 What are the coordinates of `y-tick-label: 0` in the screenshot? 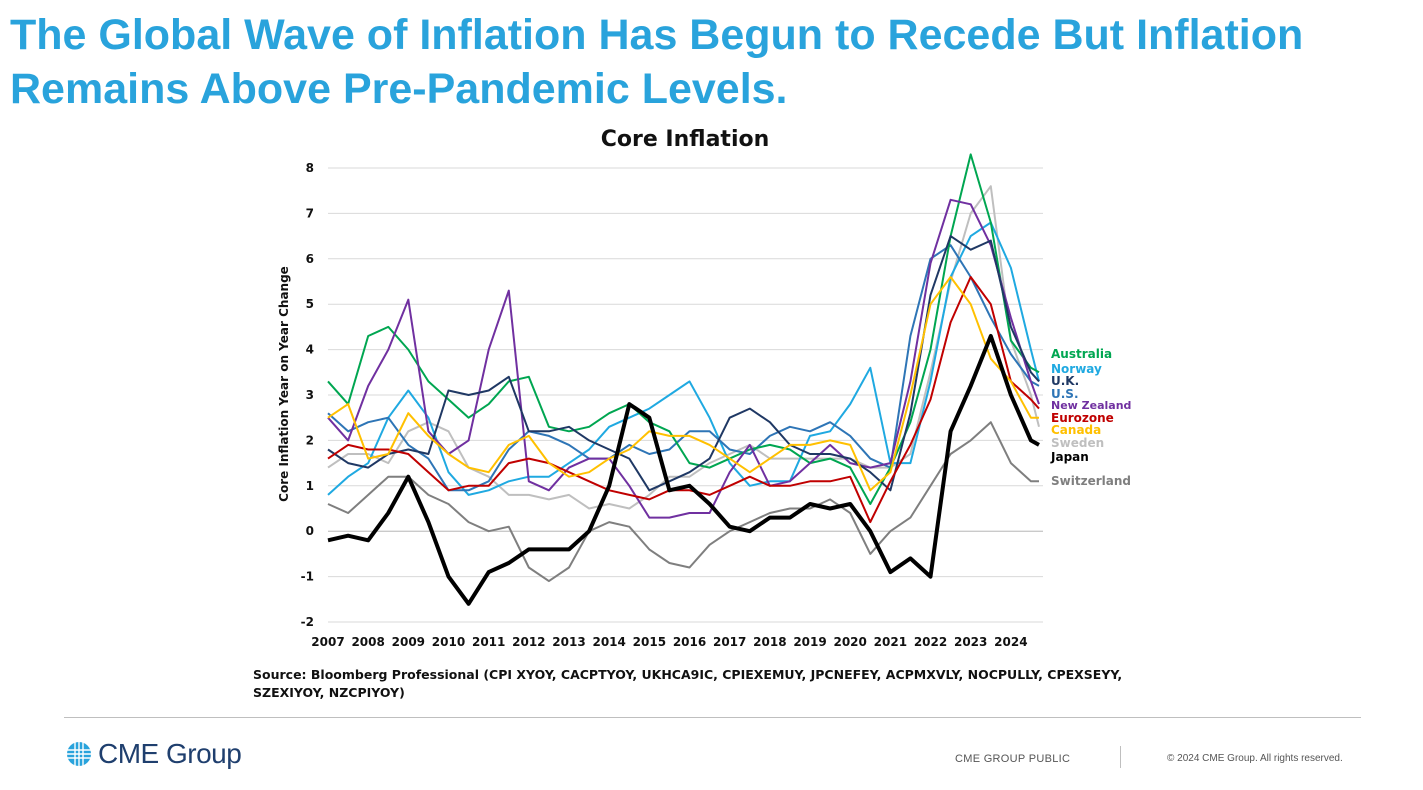 It's located at (310, 531).